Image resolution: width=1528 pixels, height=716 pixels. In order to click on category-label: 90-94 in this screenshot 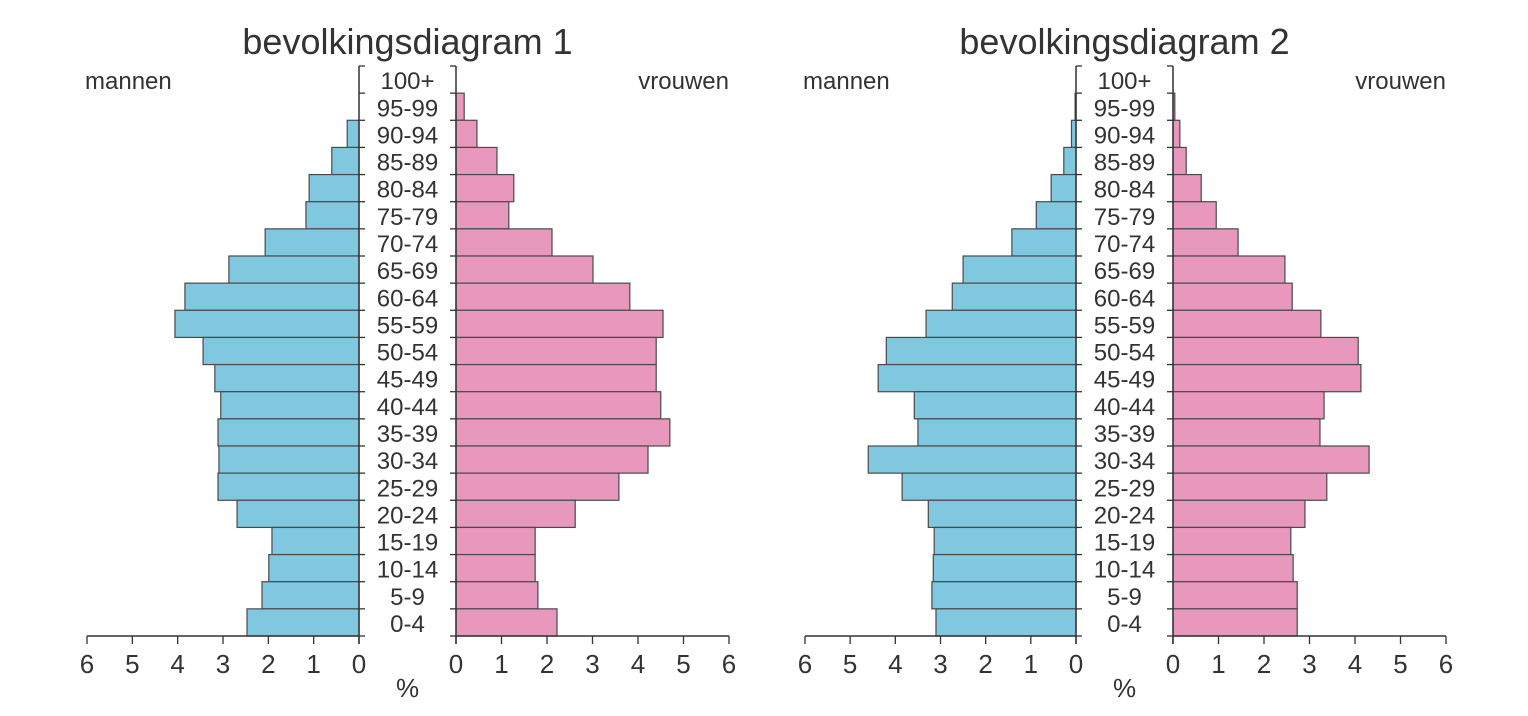, I will do `click(1124, 135)`.